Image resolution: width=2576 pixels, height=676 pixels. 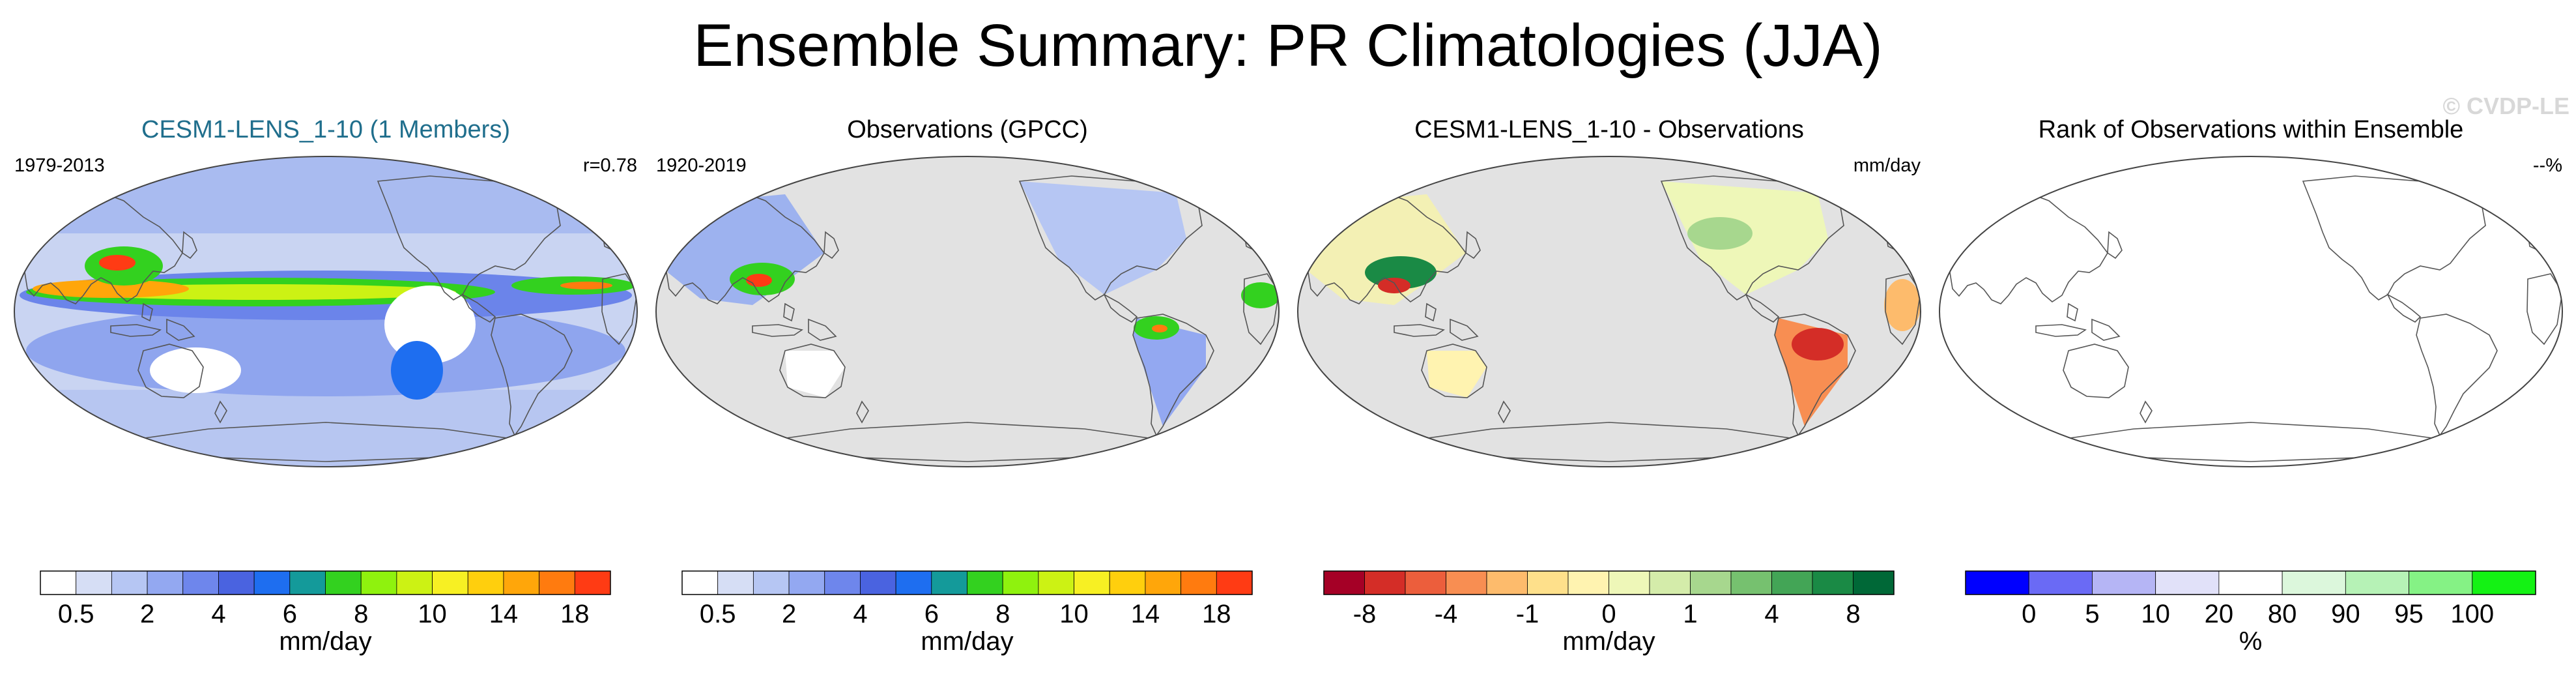 What do you see at coordinates (1365, 614) in the screenshot?
I see `colorbar-tick-label: -8` at bounding box center [1365, 614].